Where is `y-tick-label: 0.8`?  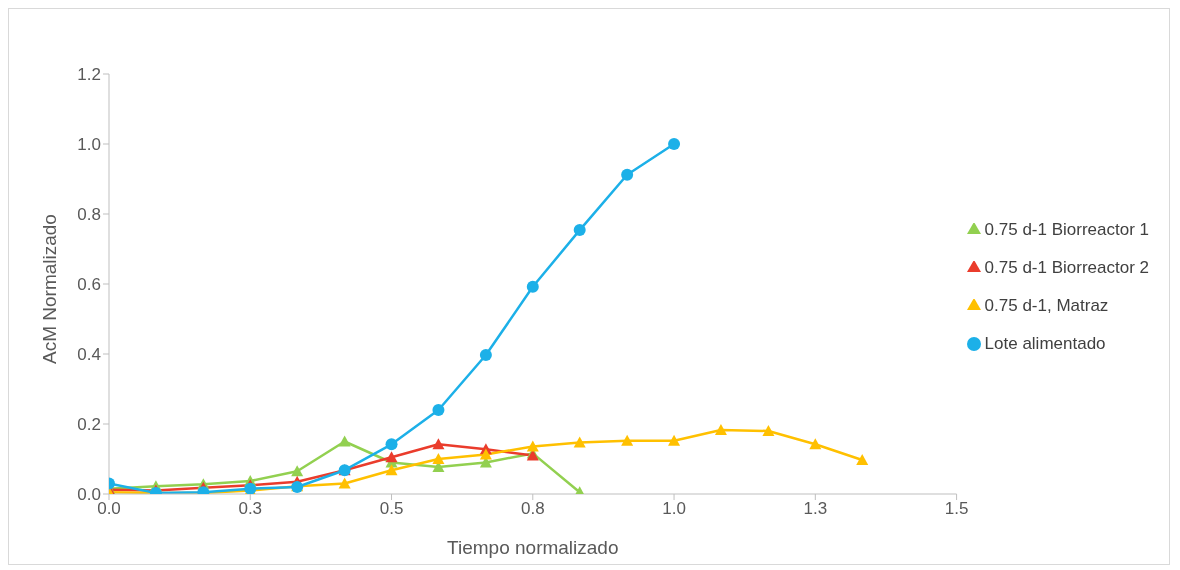
y-tick-label: 0.8 is located at coordinates (89, 215).